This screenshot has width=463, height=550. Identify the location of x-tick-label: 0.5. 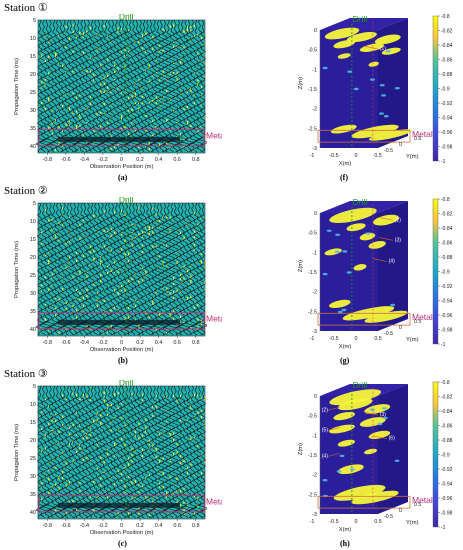
(377, 156).